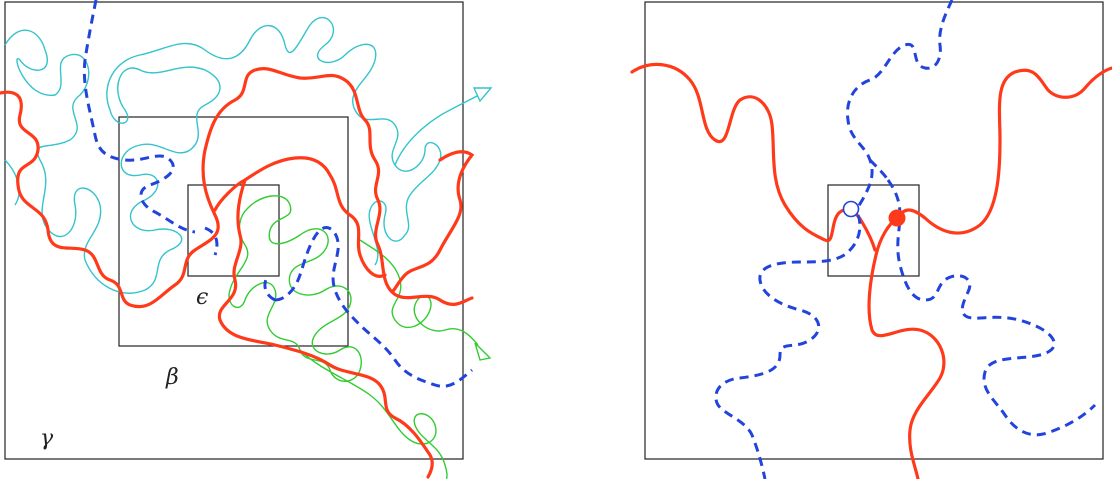 This screenshot has height=479, width=1112. Describe the element at coordinates (483, 351) in the screenshot. I see `green-arrowhead` at that location.